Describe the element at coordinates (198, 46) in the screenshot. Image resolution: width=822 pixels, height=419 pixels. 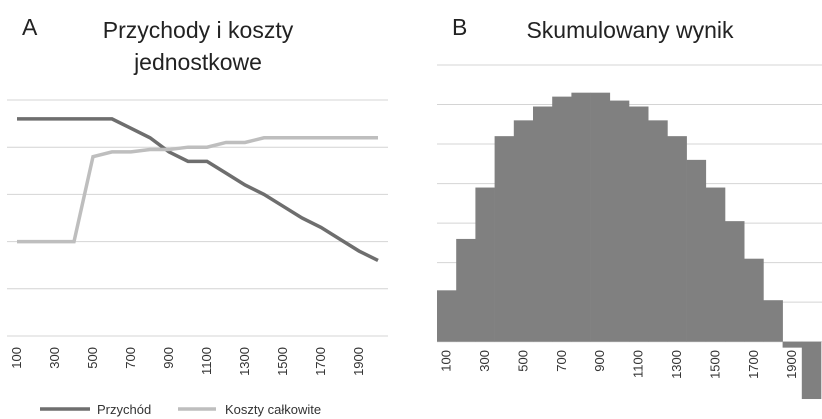
I see `chart-title: Przychody i koszty jednostkowe` at that location.